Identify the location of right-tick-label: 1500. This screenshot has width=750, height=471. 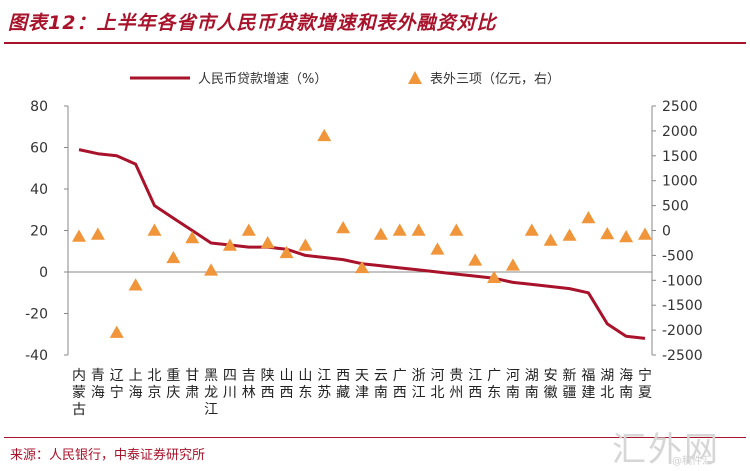
(680, 157).